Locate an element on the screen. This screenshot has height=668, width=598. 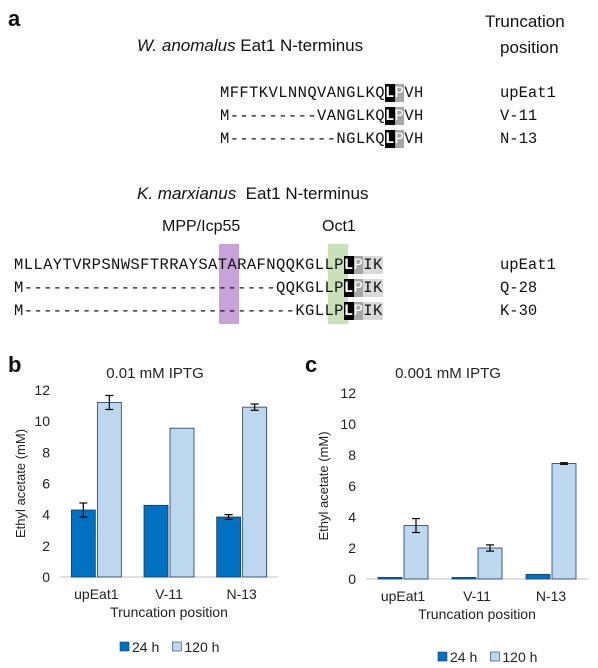
seq-prefix: M----------------------------KGLLP is located at coordinates (179, 311).